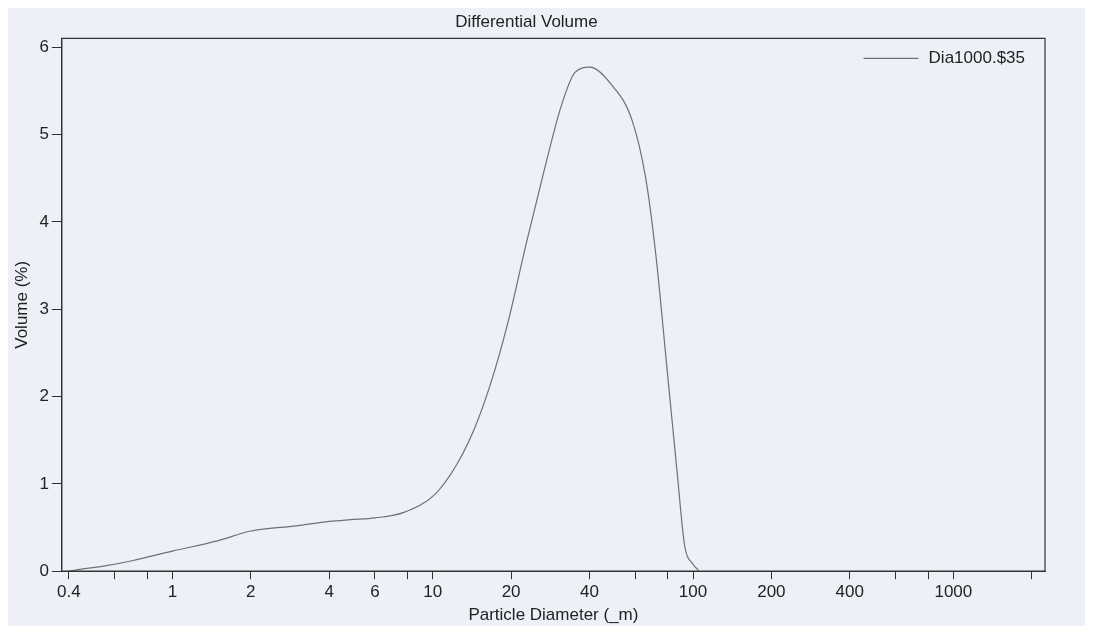 The image size is (1093, 634). I want to click on x-tick-label: 400, so click(849, 592).